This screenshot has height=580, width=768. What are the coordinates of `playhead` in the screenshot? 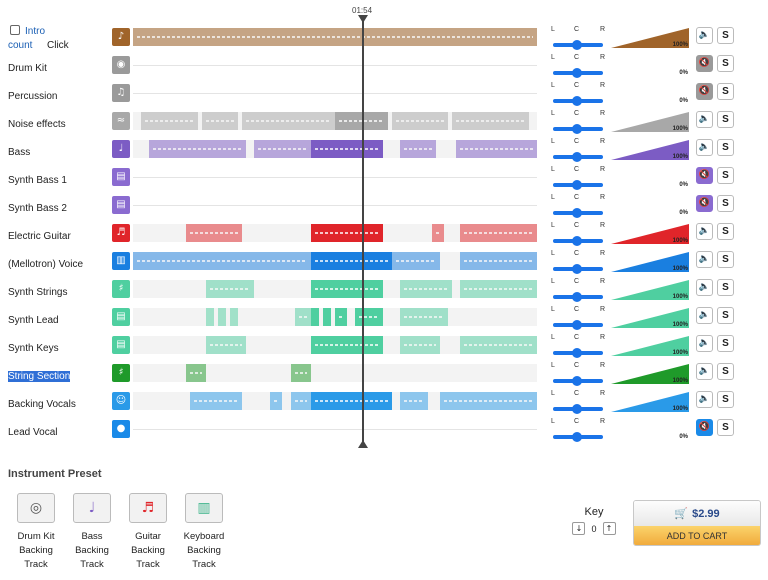 It's located at (363, 231).